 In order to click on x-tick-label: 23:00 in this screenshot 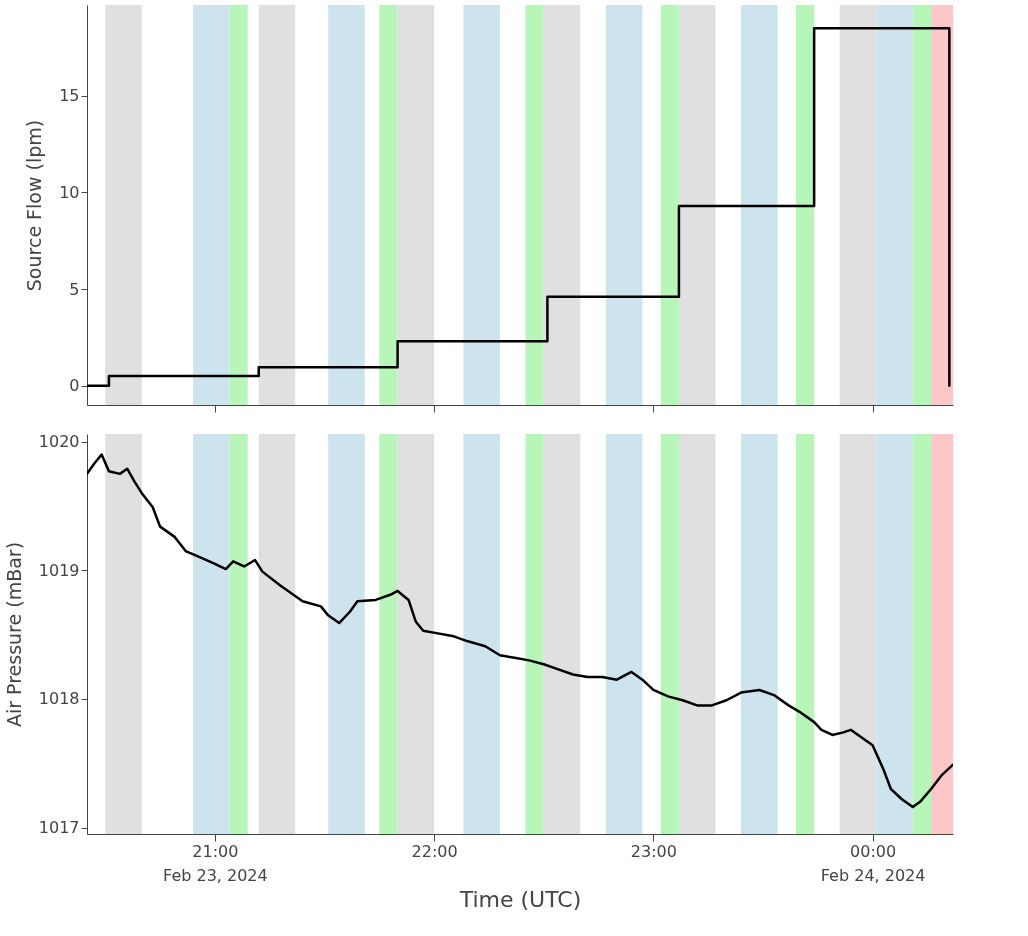, I will do `click(653, 851)`.